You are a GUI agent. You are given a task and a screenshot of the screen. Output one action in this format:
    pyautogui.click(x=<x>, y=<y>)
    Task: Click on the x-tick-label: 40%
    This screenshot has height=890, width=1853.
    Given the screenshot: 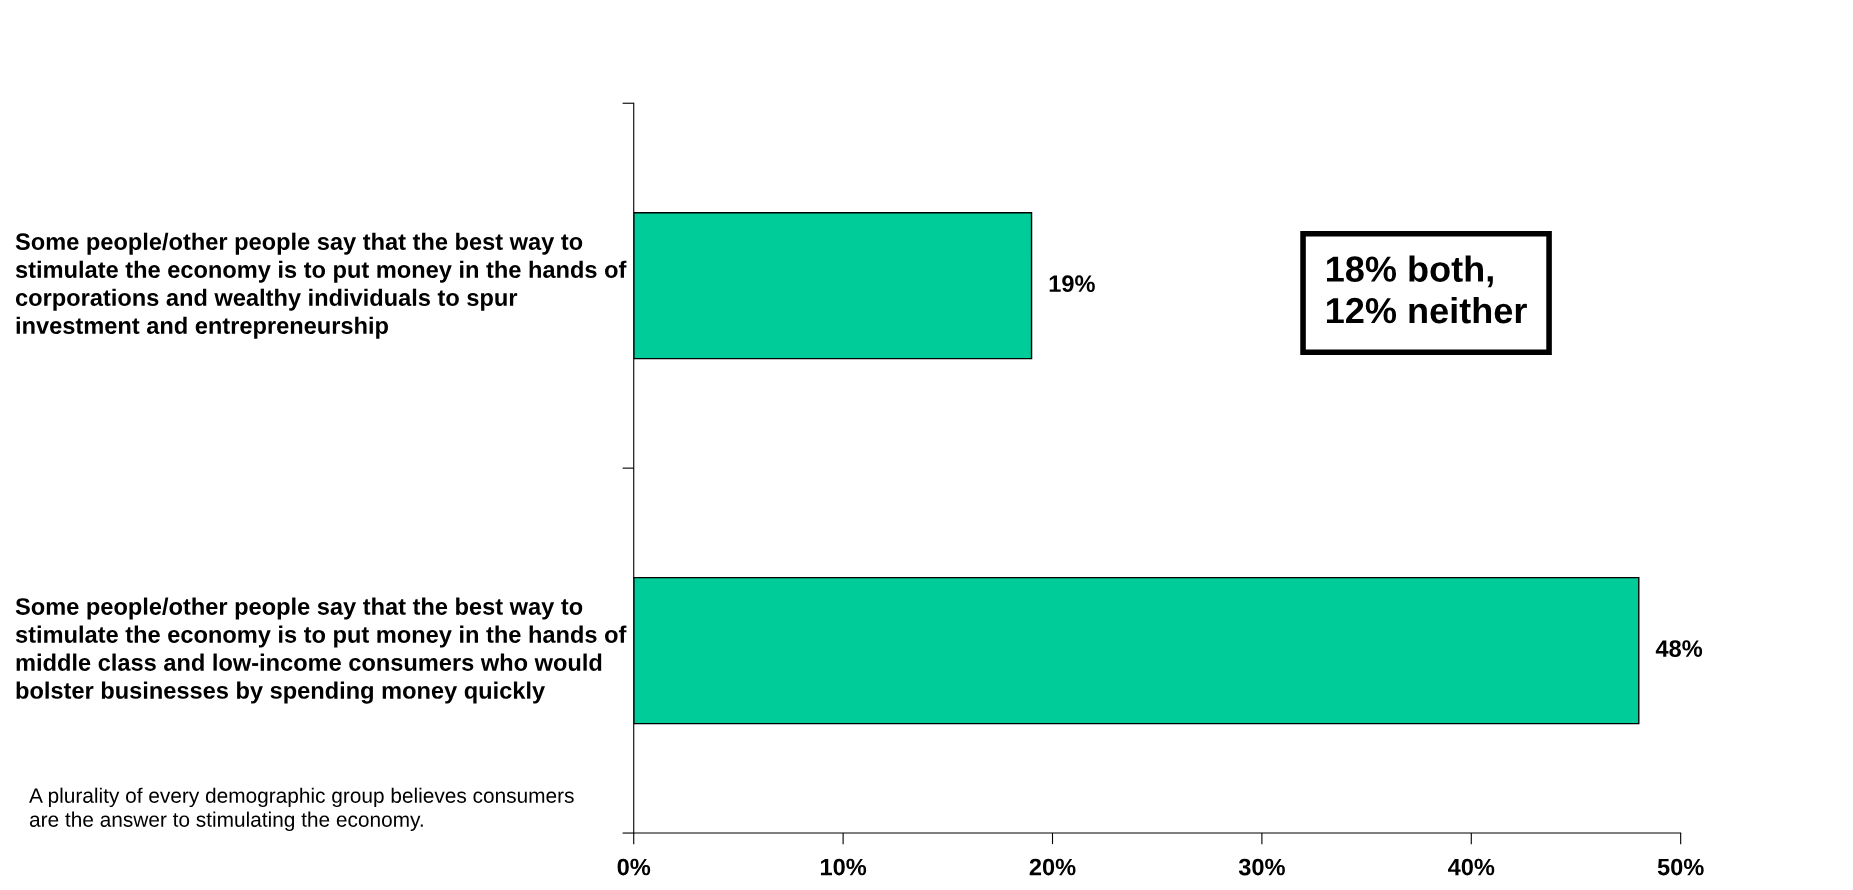 What is the action you would take?
    pyautogui.click(x=1471, y=867)
    